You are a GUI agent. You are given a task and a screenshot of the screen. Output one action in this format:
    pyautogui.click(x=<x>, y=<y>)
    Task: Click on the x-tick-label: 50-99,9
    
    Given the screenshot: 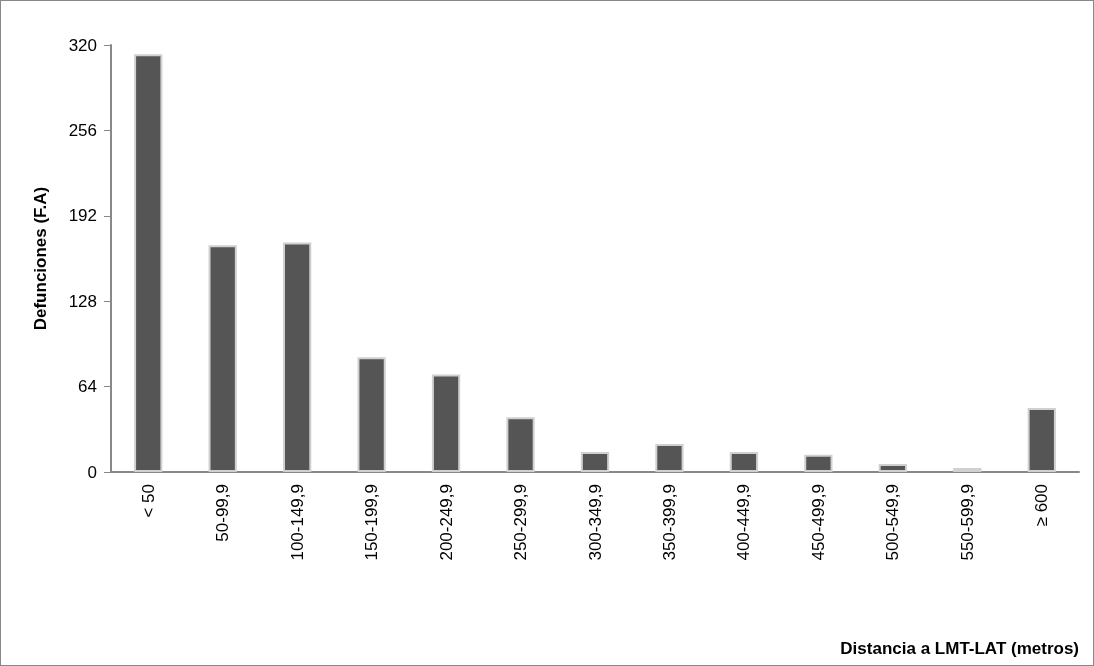 What is the action you would take?
    pyautogui.click(x=223, y=513)
    